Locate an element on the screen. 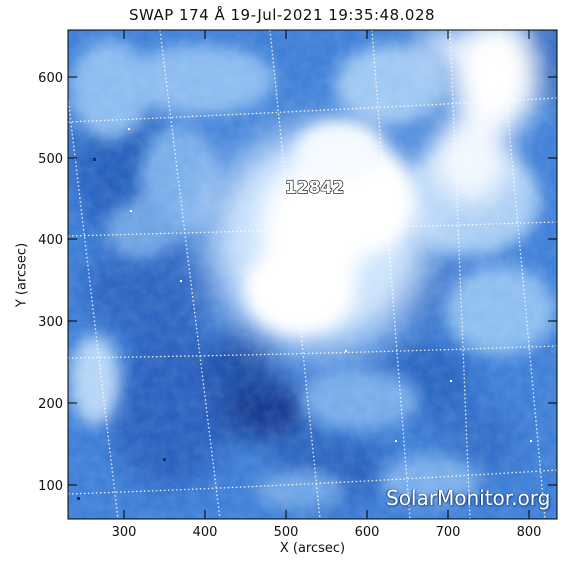 The height and width of the screenshot is (564, 564). x-tick-label: 800 is located at coordinates (529, 532).